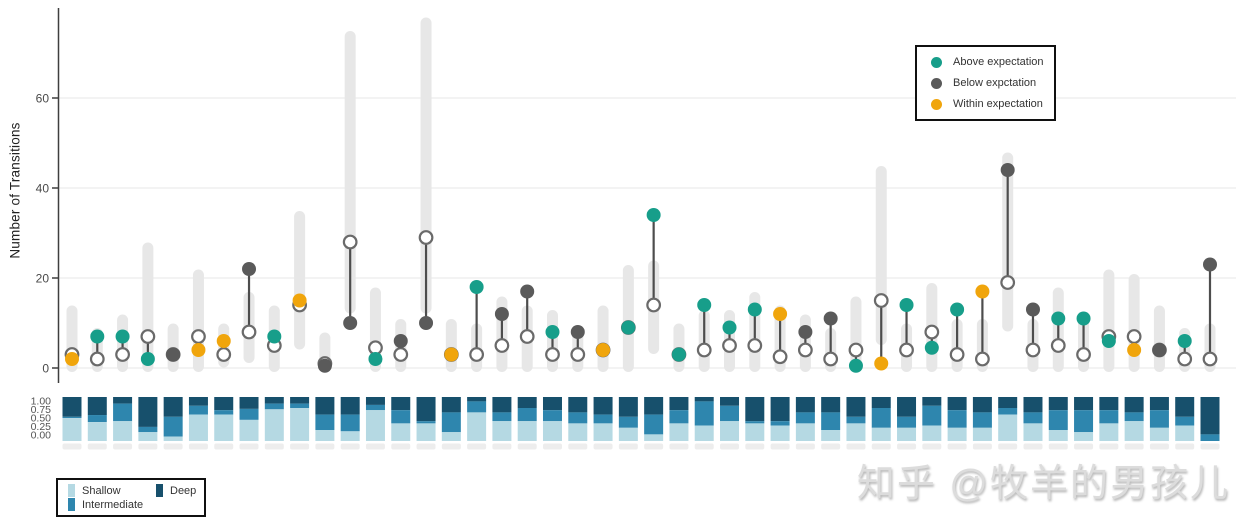 The height and width of the screenshot is (528, 1240). Describe the element at coordinates (15, 190) in the screenshot. I see `y-axis-title: Number of Transitions` at that location.